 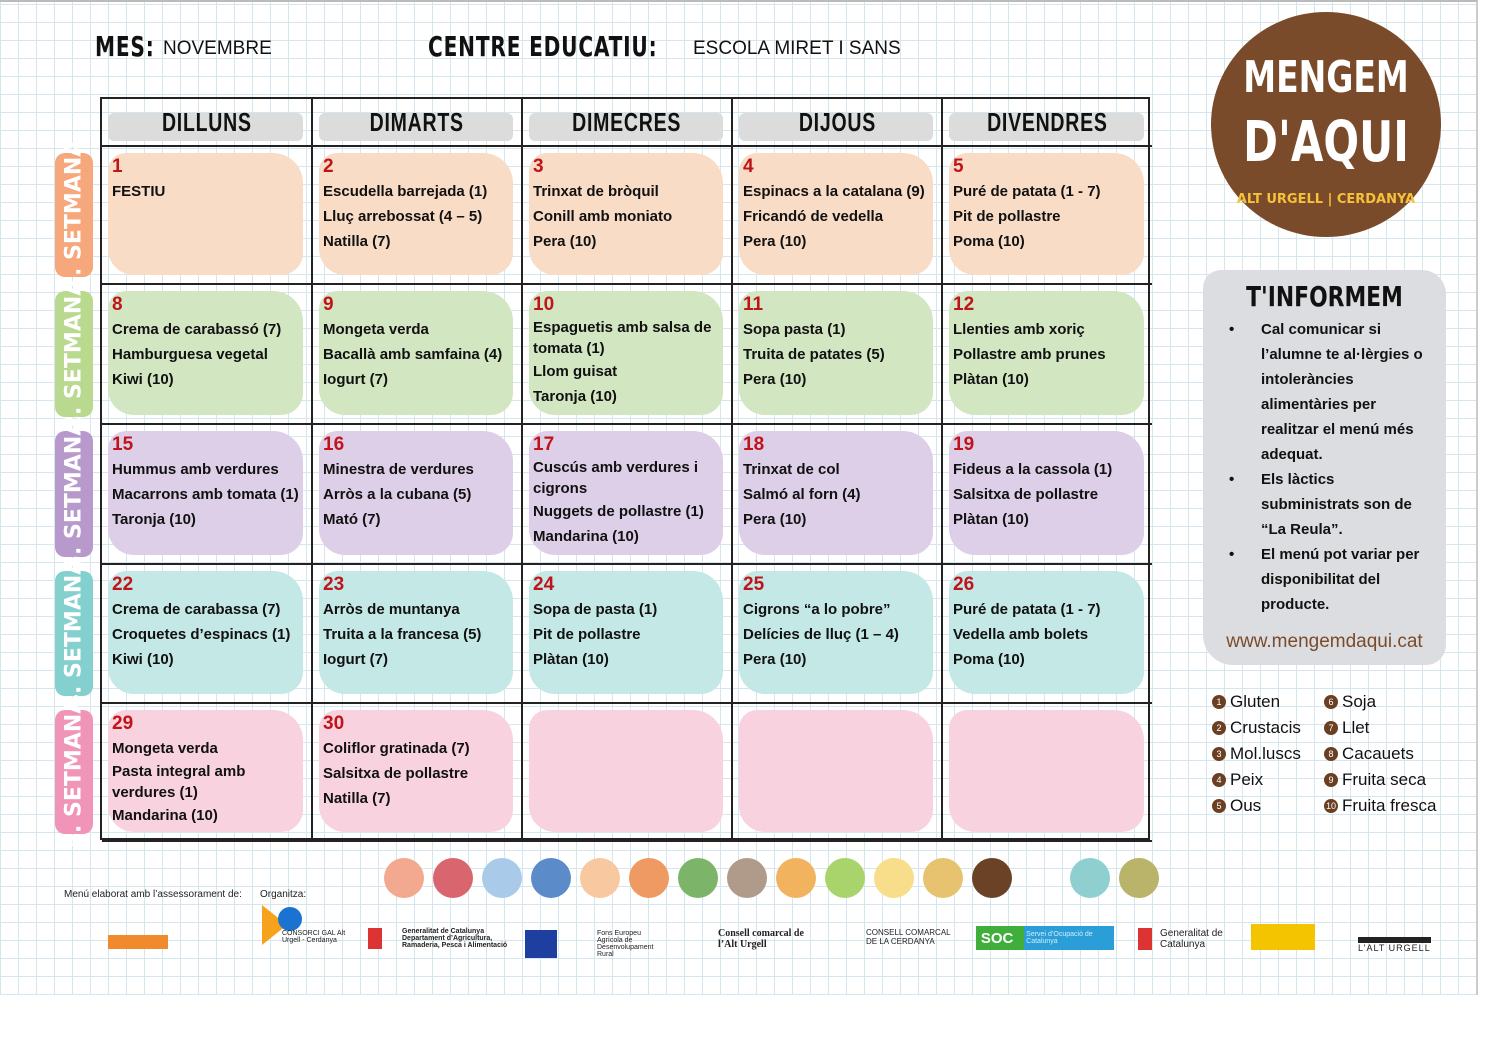 What do you see at coordinates (195, 469) in the screenshot?
I see `menu-item: Hummus amb verdures` at bounding box center [195, 469].